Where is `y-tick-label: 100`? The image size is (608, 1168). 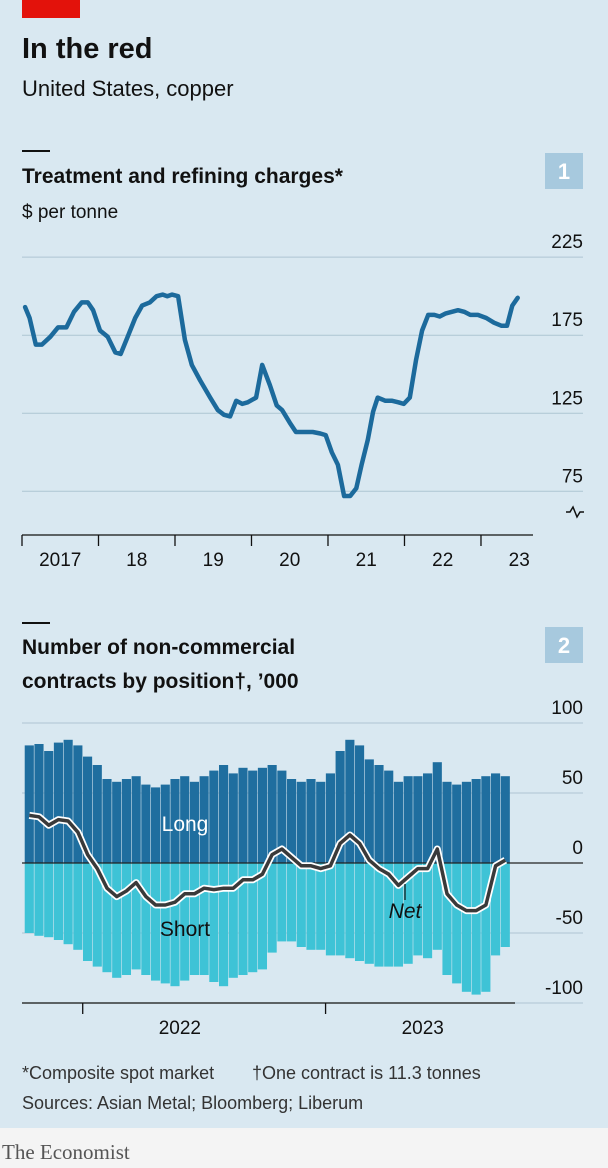 y-tick-label: 100 is located at coordinates (567, 708).